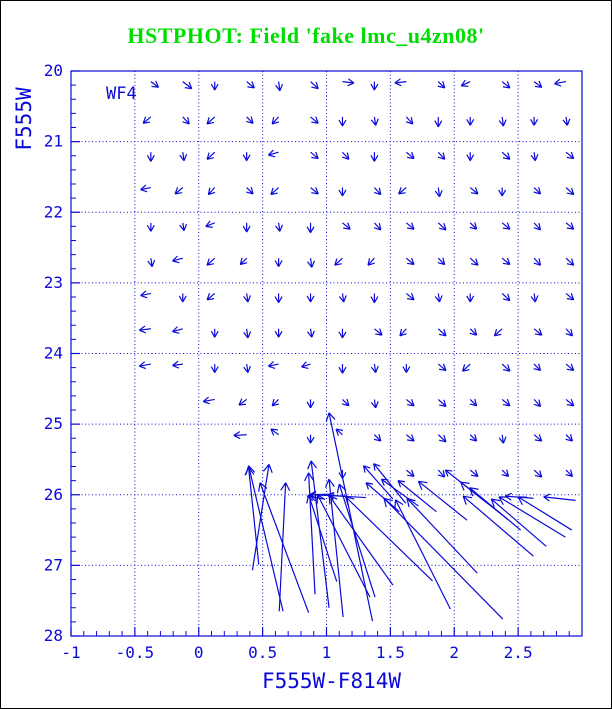 The width and height of the screenshot is (612, 709). I want to click on x-tick-label: -1, so click(70, 652).